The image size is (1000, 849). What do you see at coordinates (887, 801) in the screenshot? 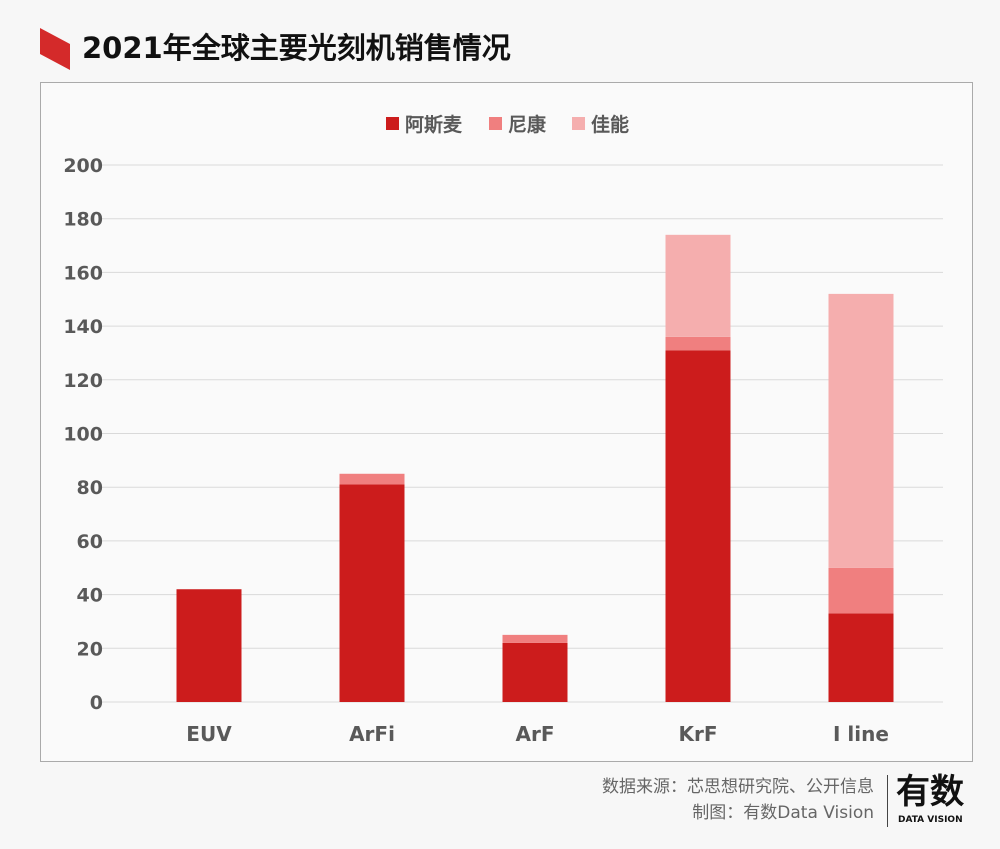
I see `logo-divider` at bounding box center [887, 801].